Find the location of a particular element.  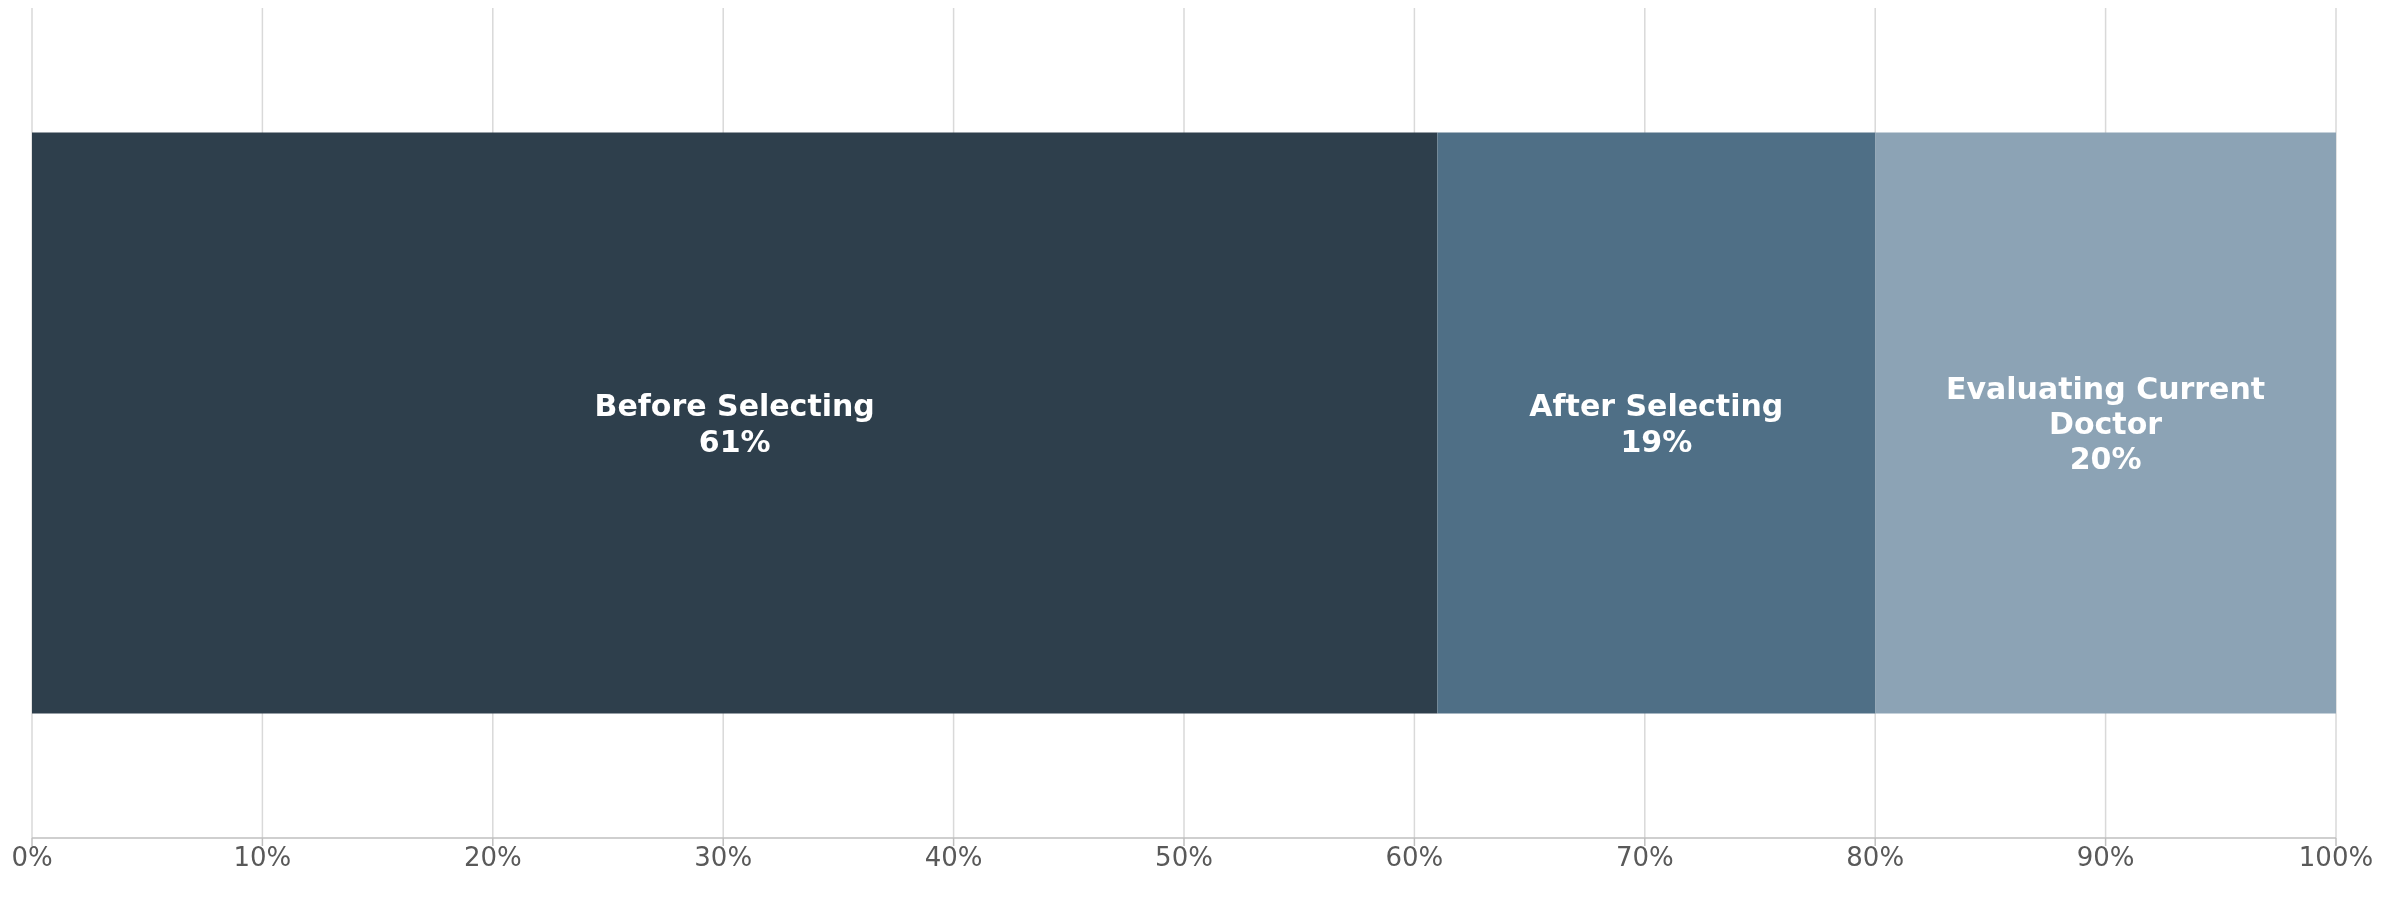

x-tick-label: 90% is located at coordinates (2105, 857).